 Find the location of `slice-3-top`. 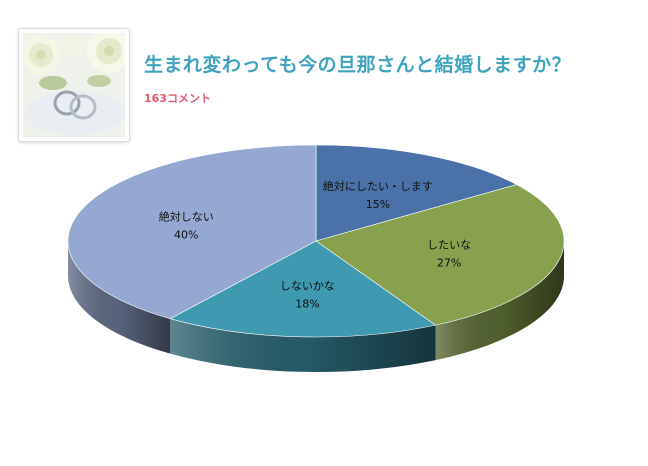

slice-3-top is located at coordinates (303, 289).